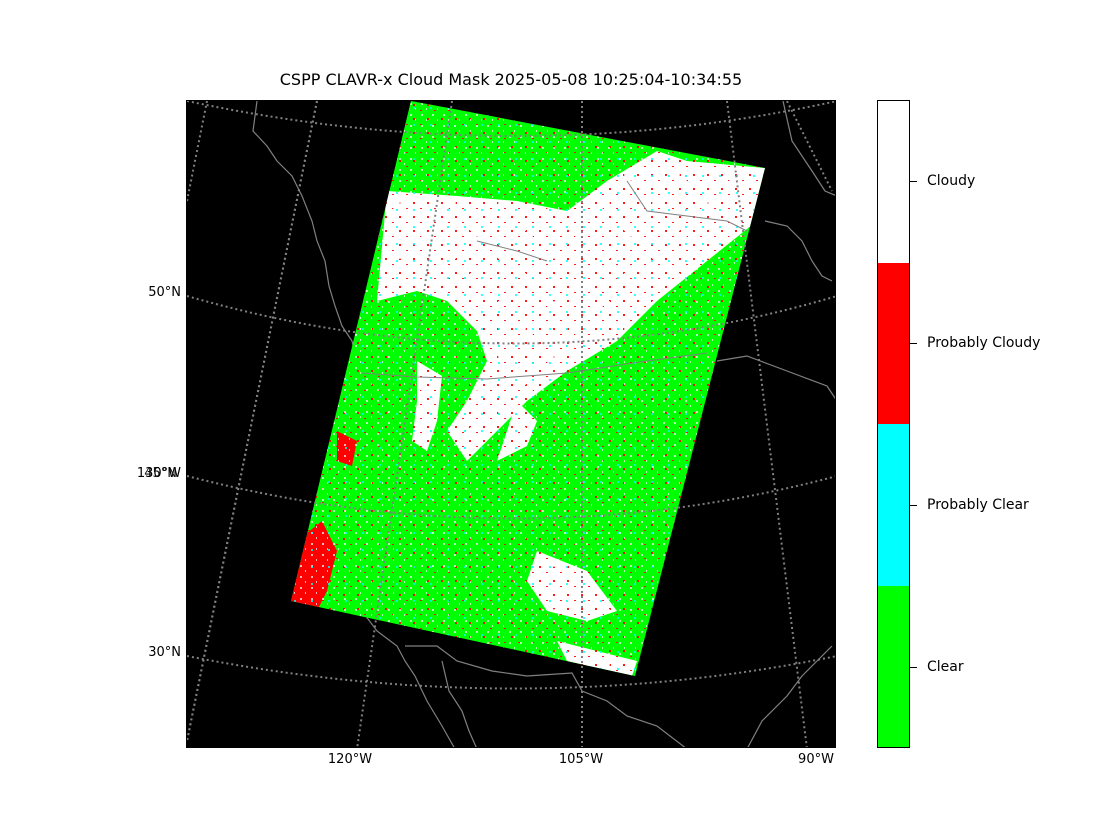 The width and height of the screenshot is (1120, 840). Describe the element at coordinates (893, 182) in the screenshot. I see `colorbar-segment-cloudy` at that location.